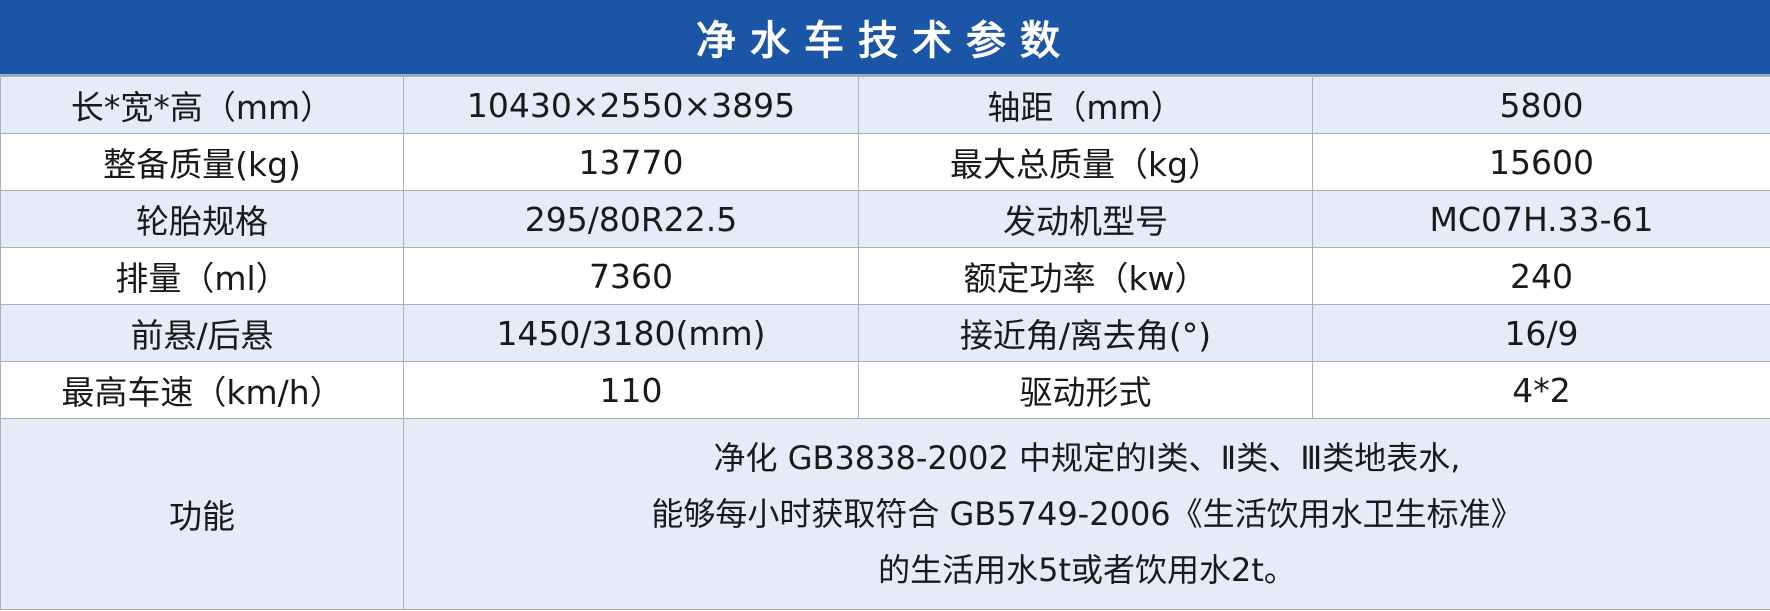  What do you see at coordinates (202, 276) in the screenshot?
I see `param-label: 排量（ml）` at bounding box center [202, 276].